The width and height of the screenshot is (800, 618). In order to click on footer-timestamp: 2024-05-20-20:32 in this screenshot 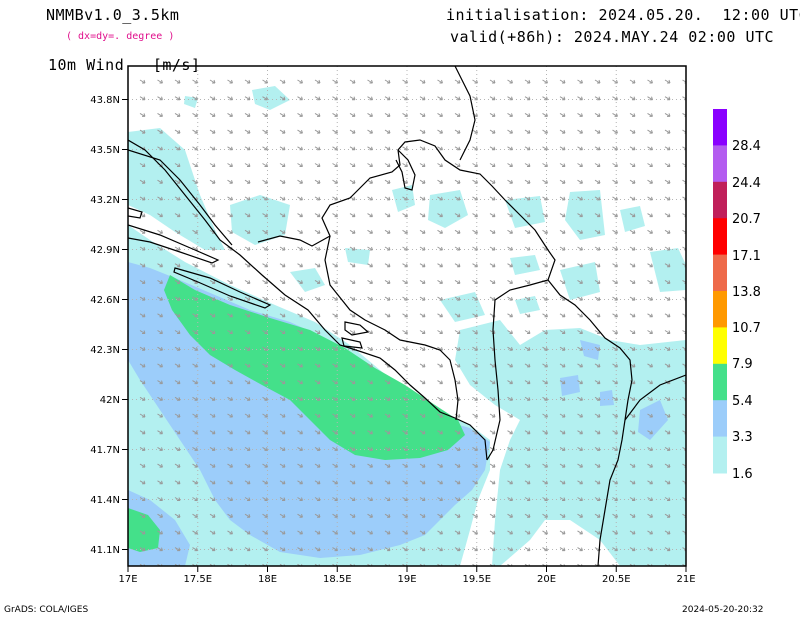, I will do `click(723, 610)`.